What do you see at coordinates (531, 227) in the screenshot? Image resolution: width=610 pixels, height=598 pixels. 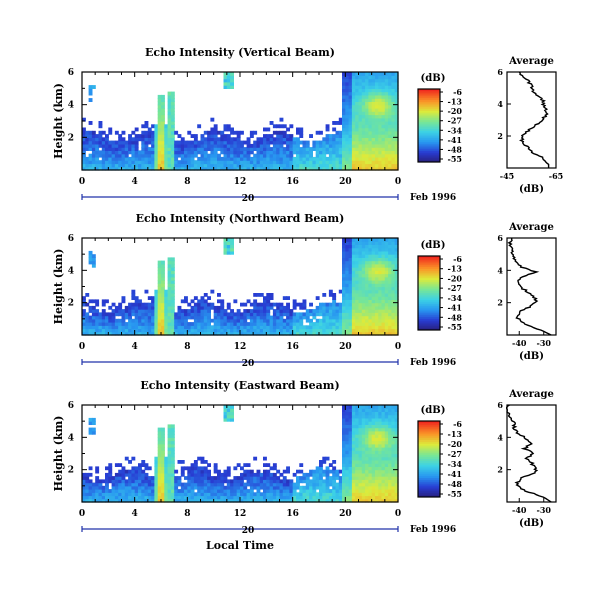 I see `average-title: Average` at bounding box center [531, 227].